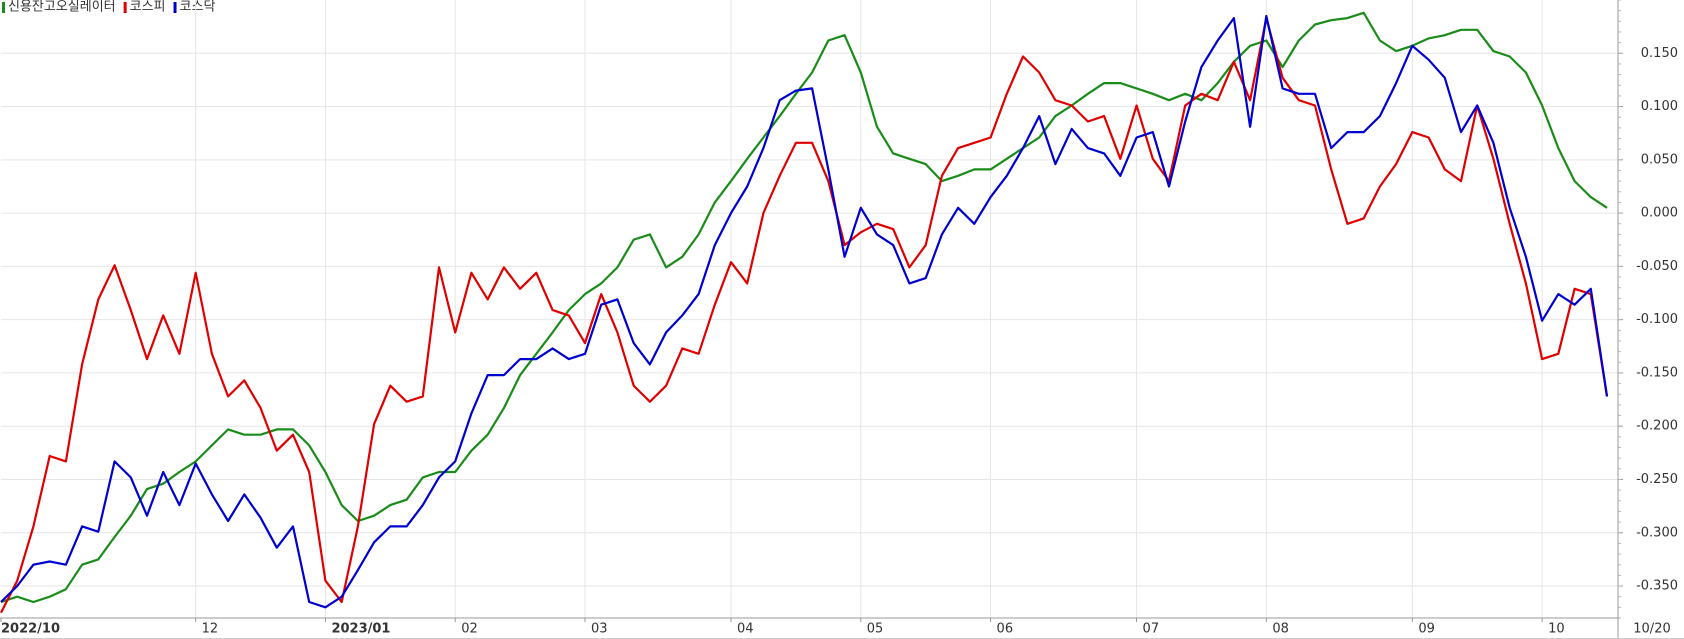 Image resolution: width=1684 pixels, height=639 pixels. What do you see at coordinates (1659, 106) in the screenshot?
I see `y-tick-label: 0.100` at bounding box center [1659, 106].